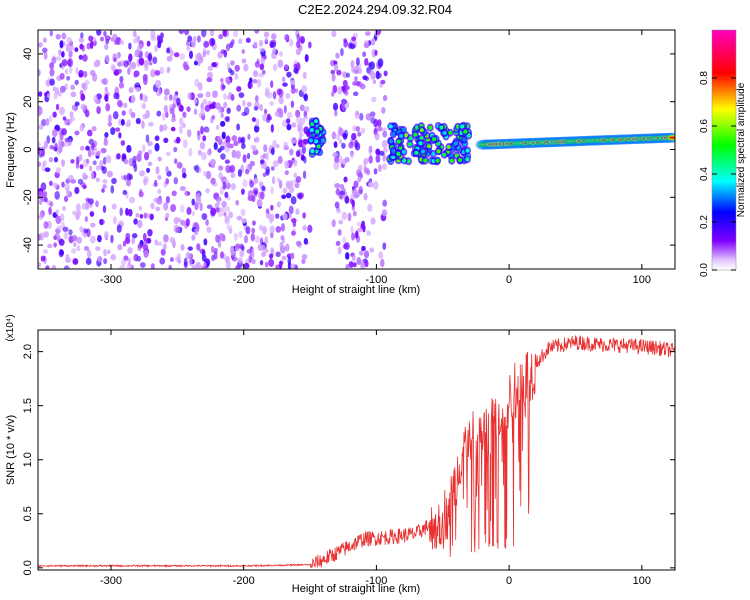 Image resolution: width=750 pixels, height=600 pixels. I want to click on heatmap-region-noise, so click(359, 149).